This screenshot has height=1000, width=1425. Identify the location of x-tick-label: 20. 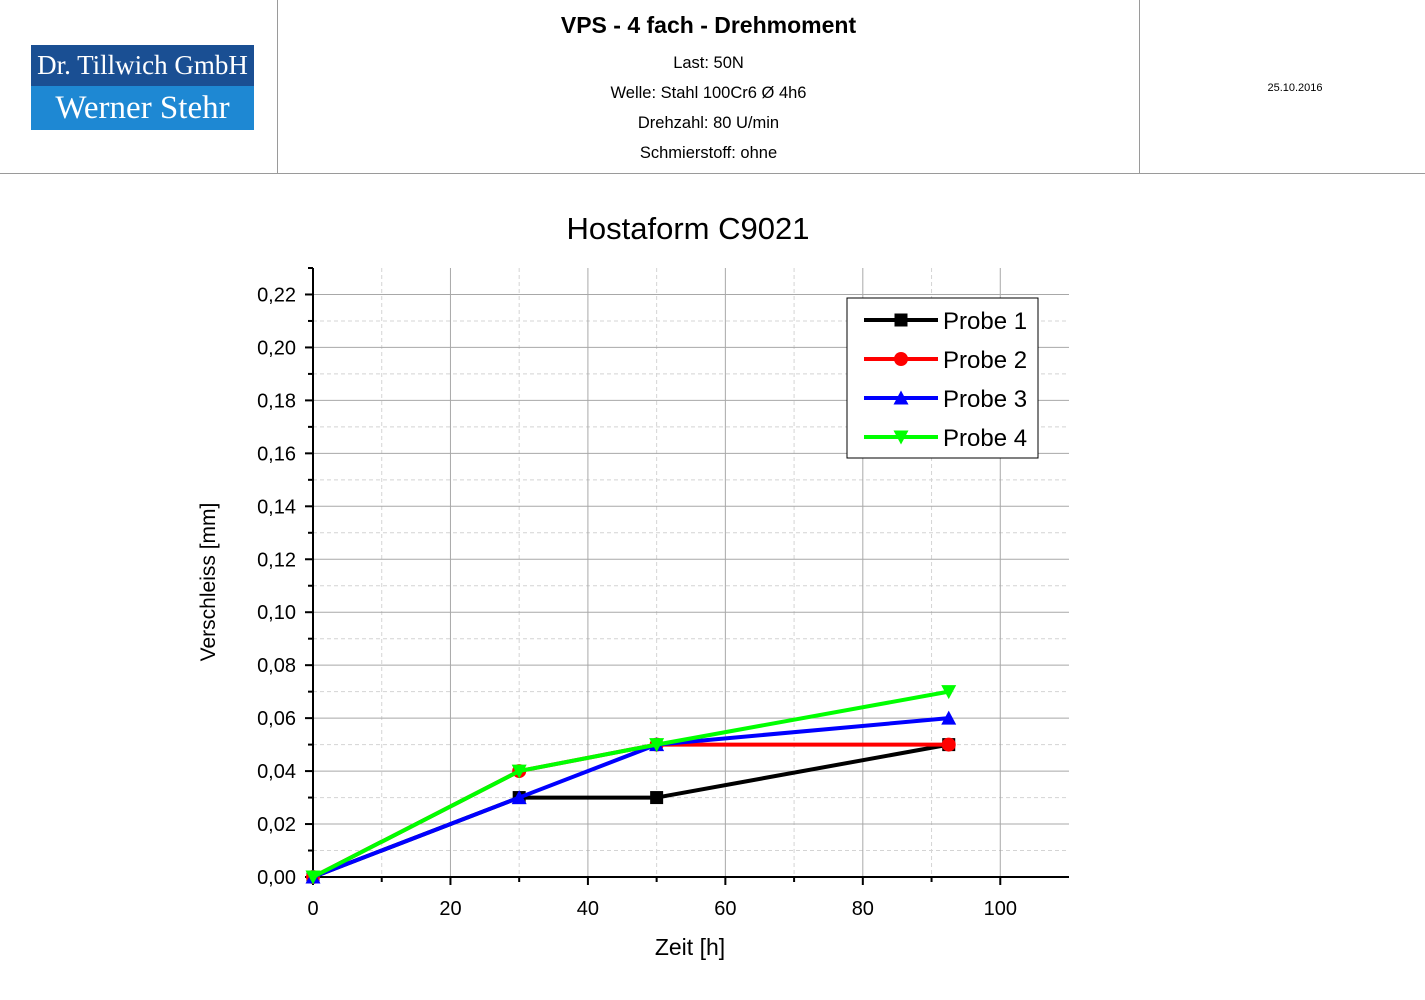
(450, 909).